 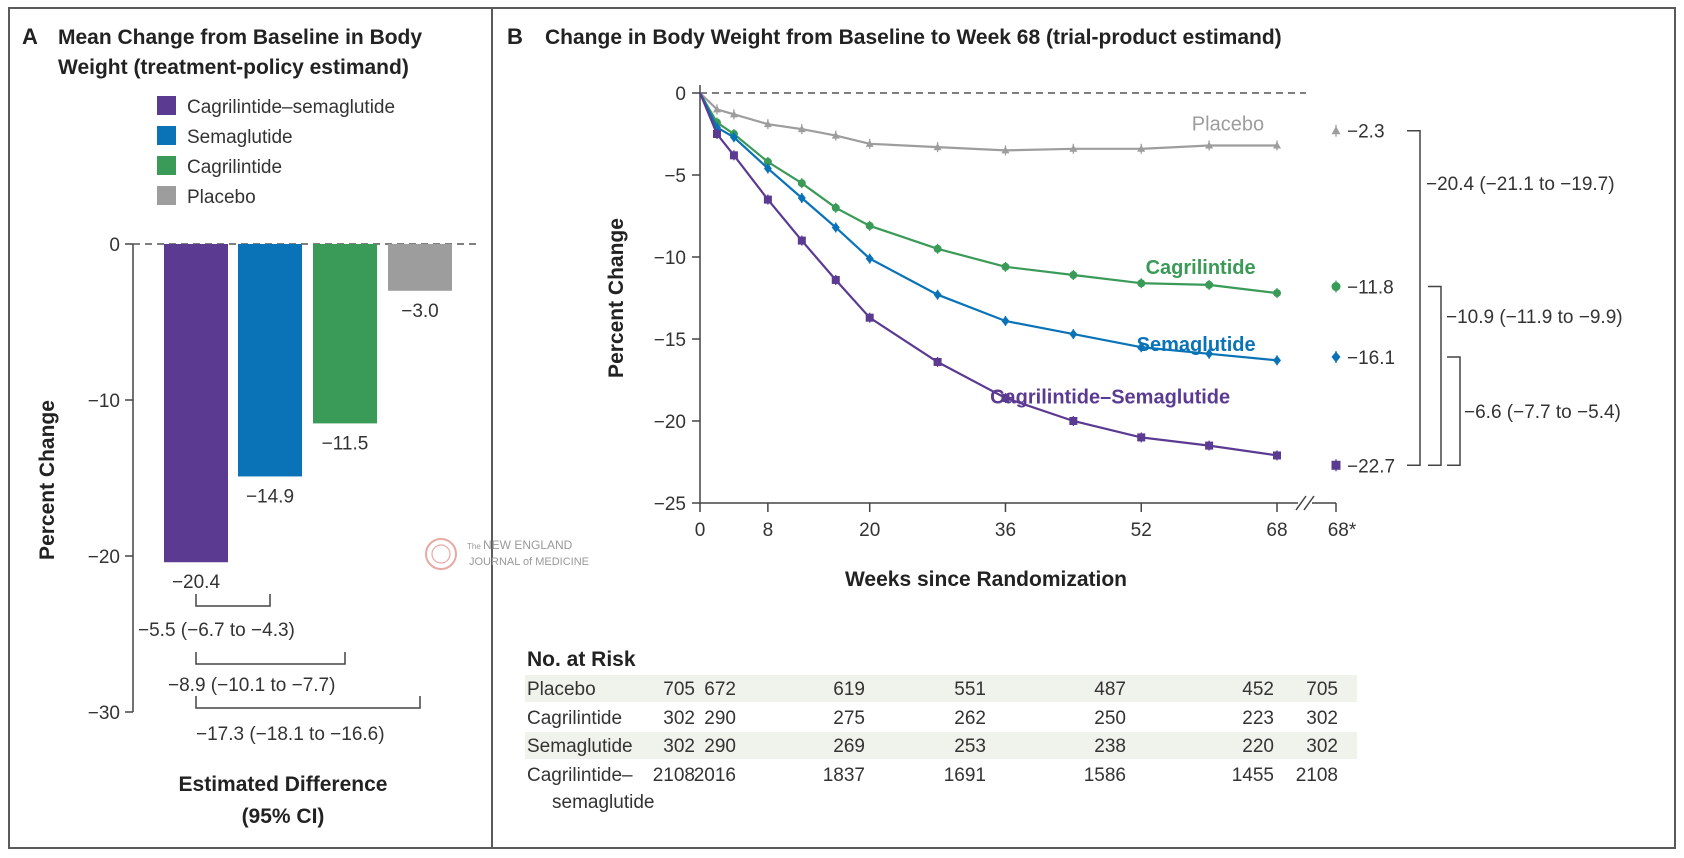 I want to click on comparison-label: −8.9 (−10.1 to −7.7), so click(x=251, y=685).